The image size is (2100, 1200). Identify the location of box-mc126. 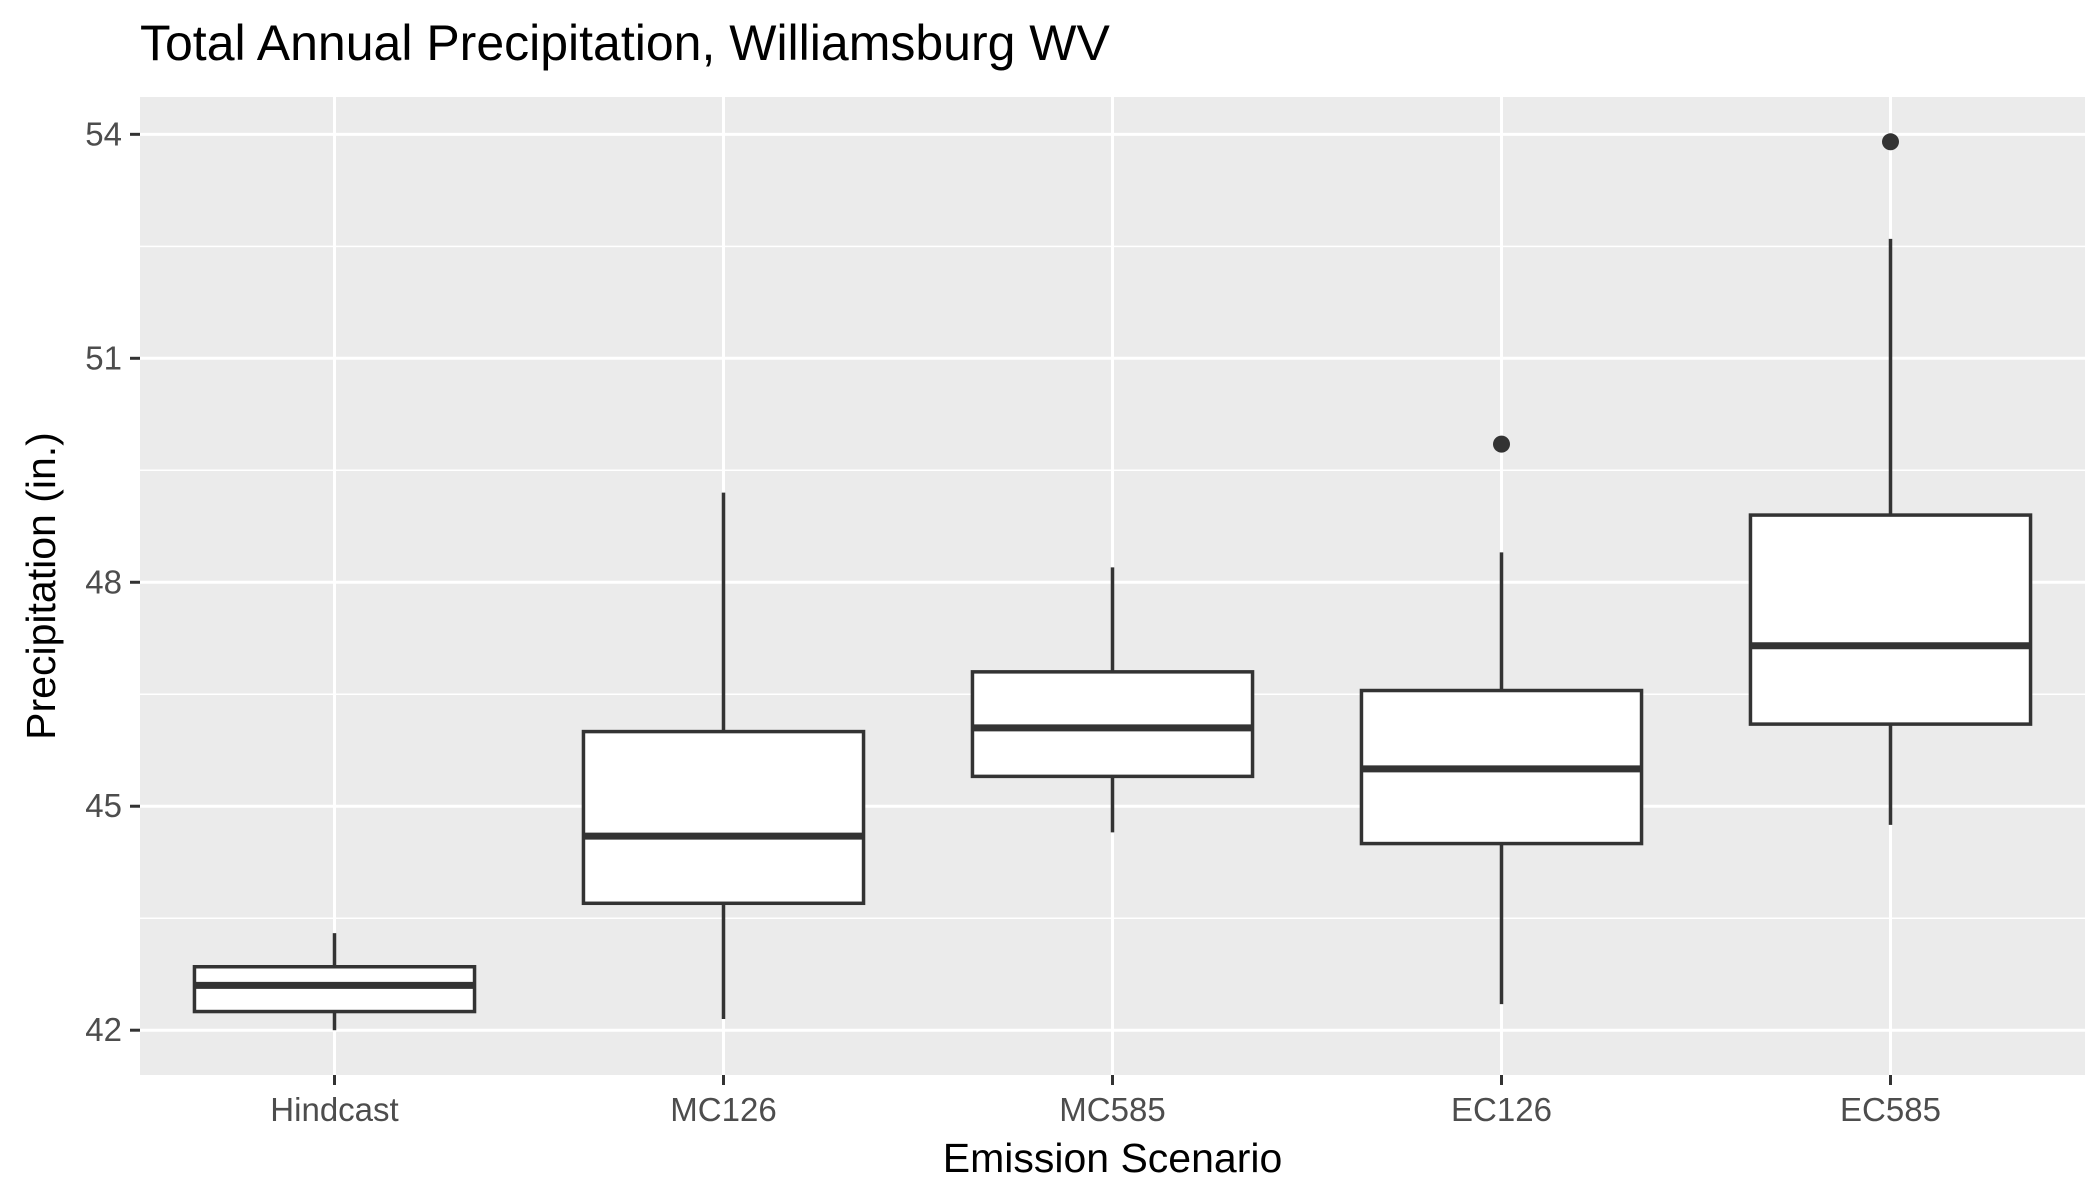
(723, 756).